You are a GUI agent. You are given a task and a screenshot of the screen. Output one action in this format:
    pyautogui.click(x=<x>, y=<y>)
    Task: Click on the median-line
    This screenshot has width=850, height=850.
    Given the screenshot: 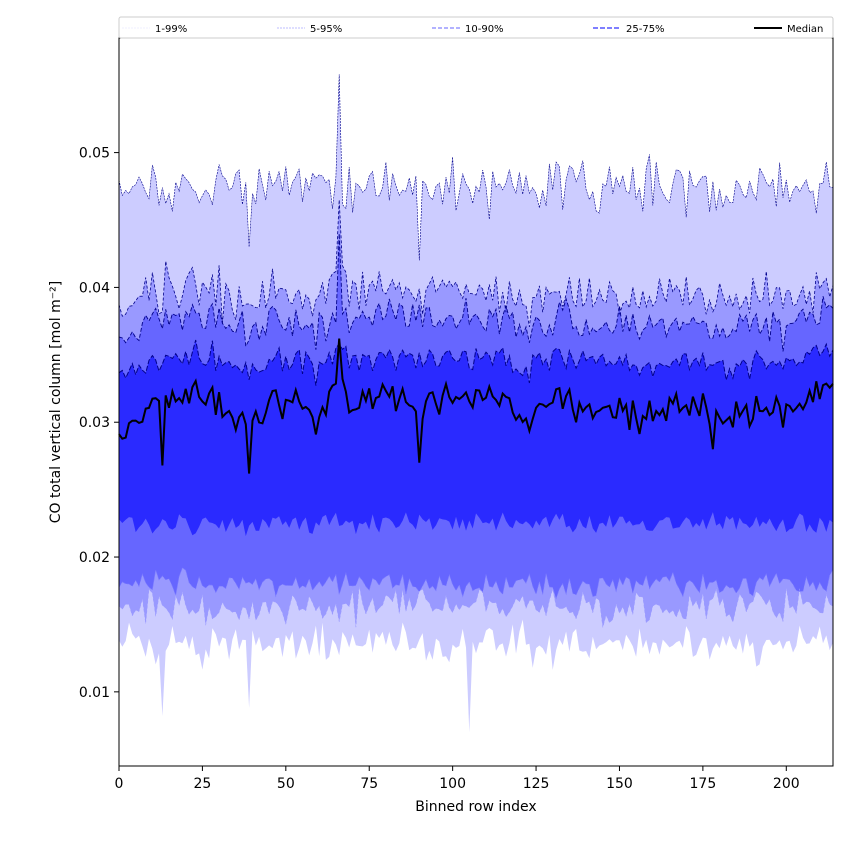 What is the action you would take?
    pyautogui.click(x=476, y=406)
    